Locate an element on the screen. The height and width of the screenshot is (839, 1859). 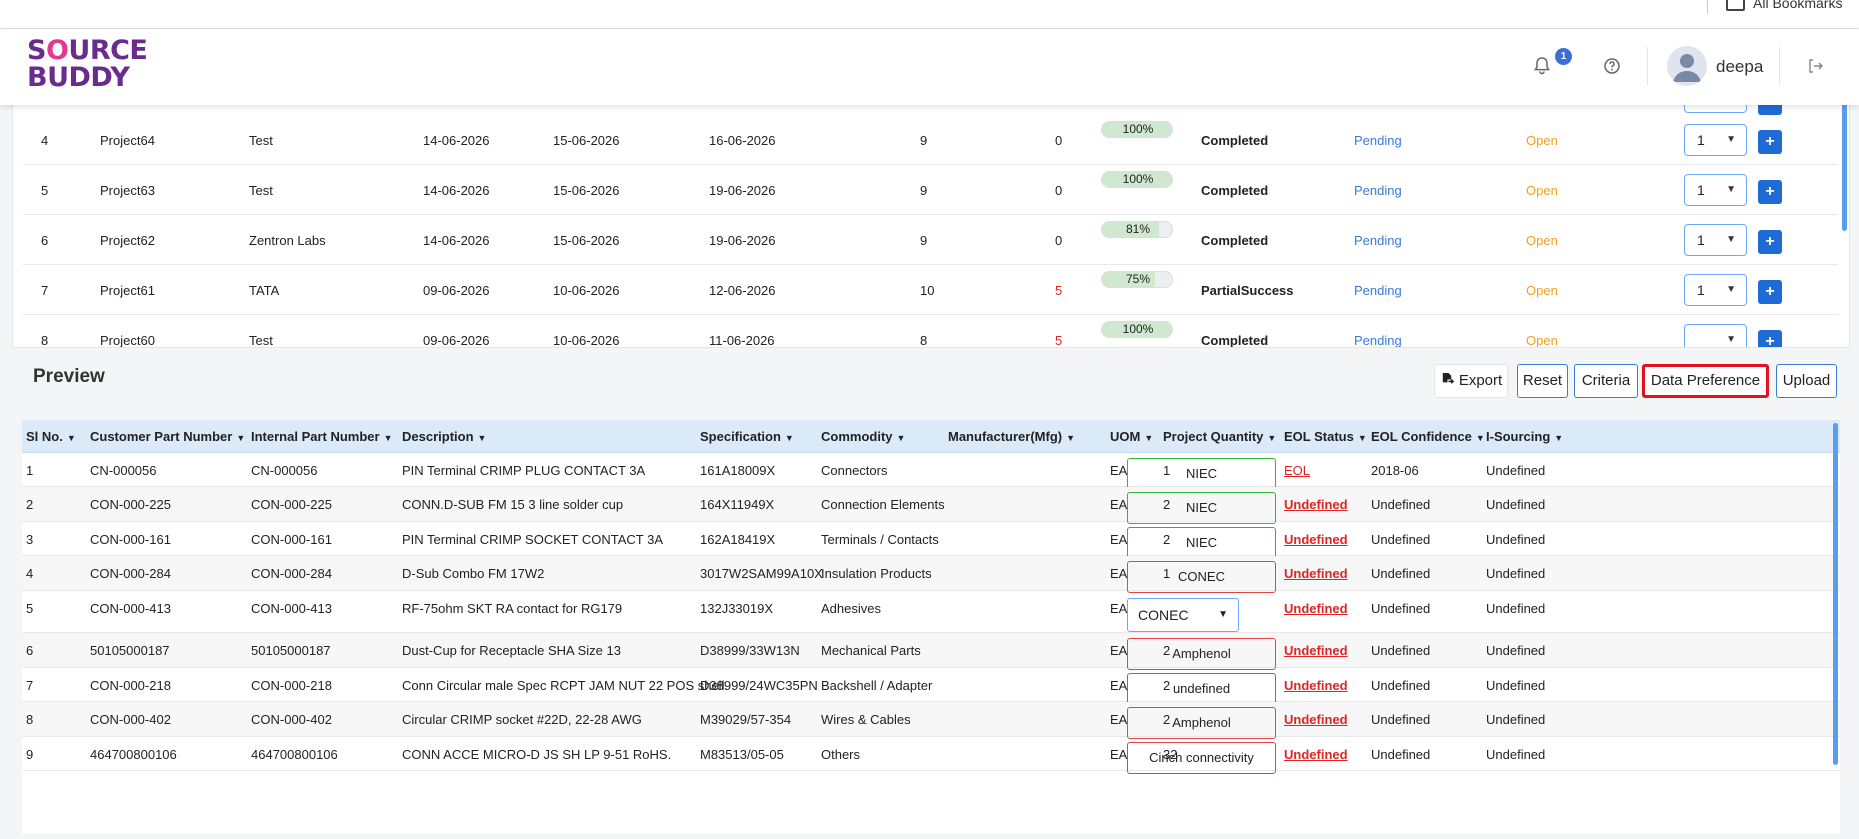
column-header: Customer Part Number ▼ is located at coordinates (167, 436).